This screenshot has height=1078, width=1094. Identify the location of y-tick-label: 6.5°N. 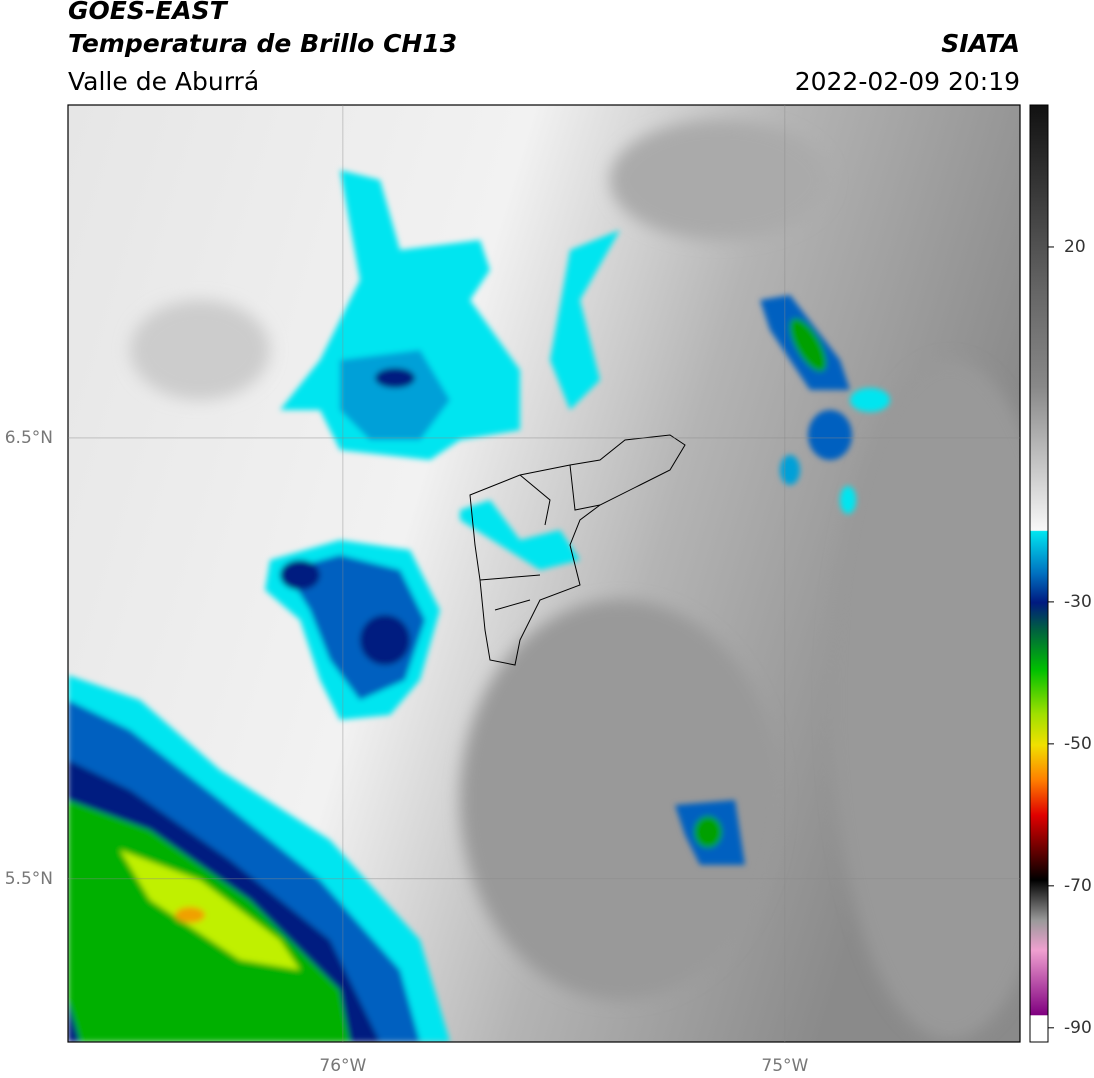
(29, 438).